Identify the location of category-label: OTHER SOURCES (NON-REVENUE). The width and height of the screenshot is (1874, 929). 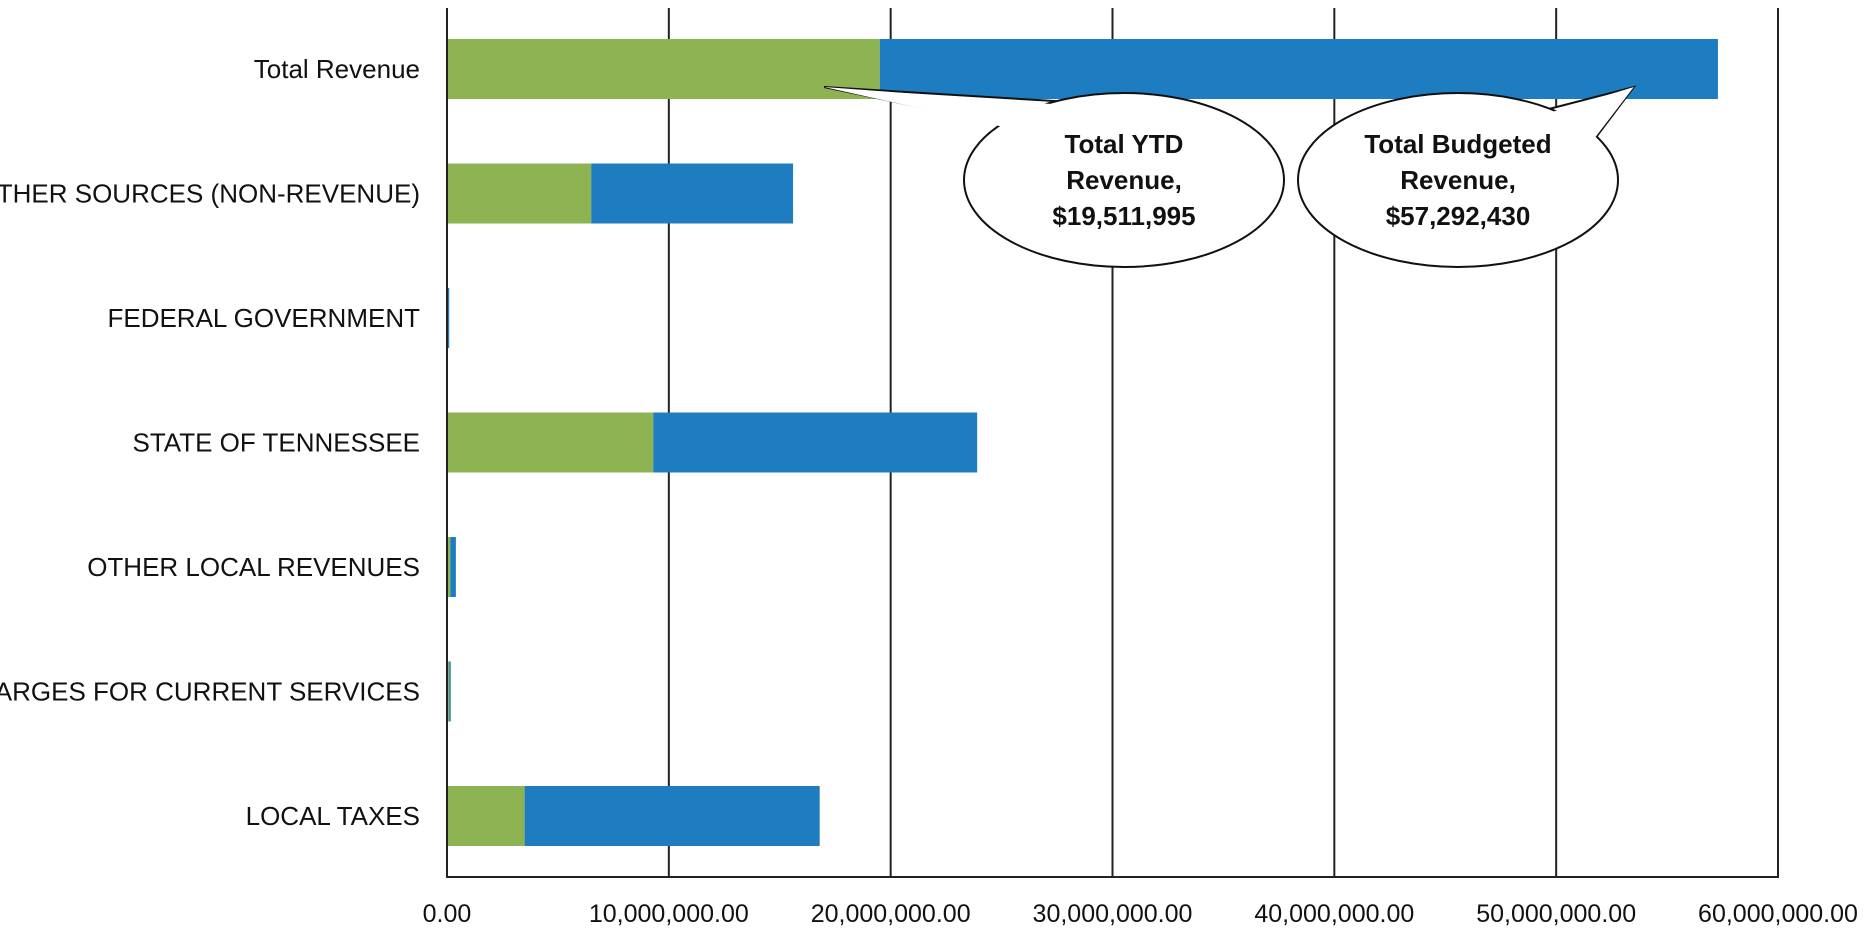
(210, 194).